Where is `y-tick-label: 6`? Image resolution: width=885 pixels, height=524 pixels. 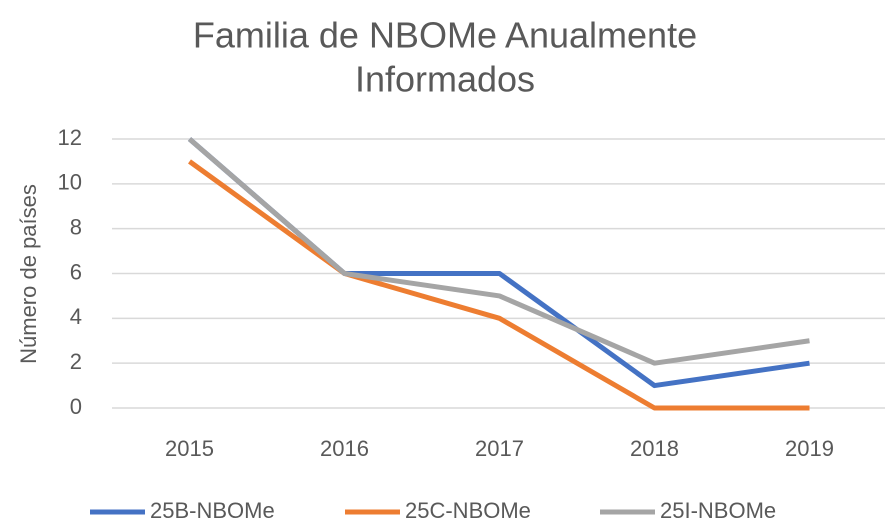 y-tick-label: 6 is located at coordinates (76, 271).